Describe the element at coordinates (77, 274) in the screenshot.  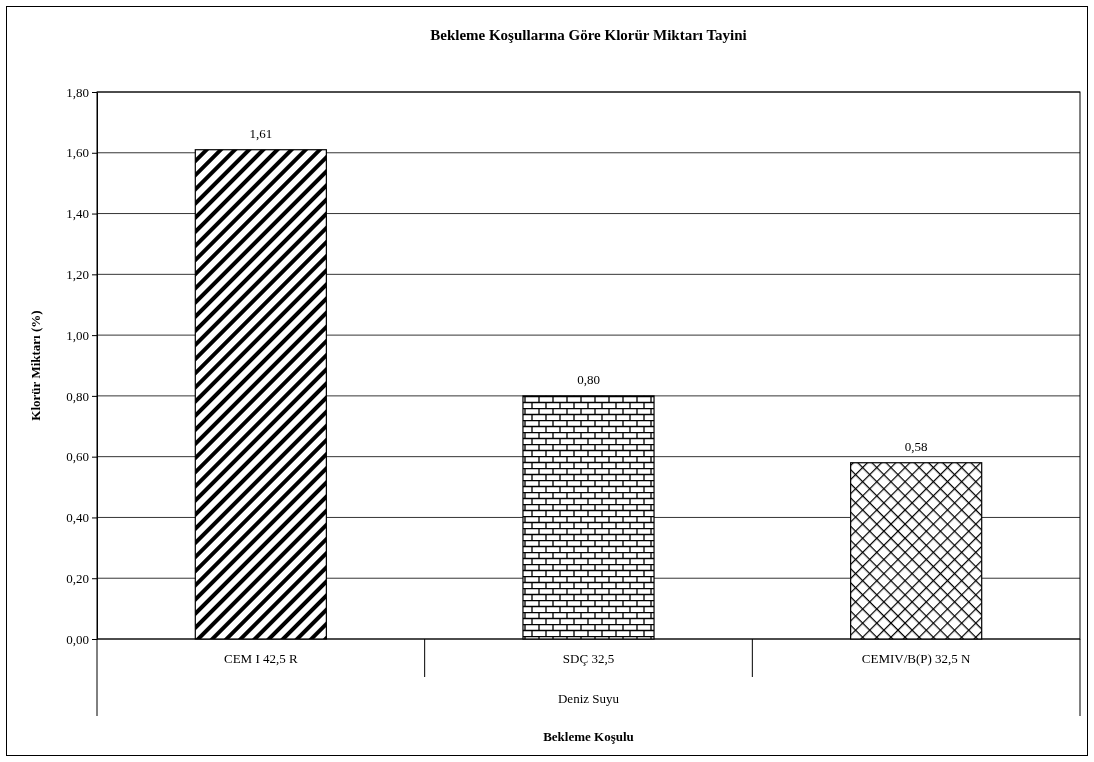
I see `y-tick-label: 1,20` at that location.